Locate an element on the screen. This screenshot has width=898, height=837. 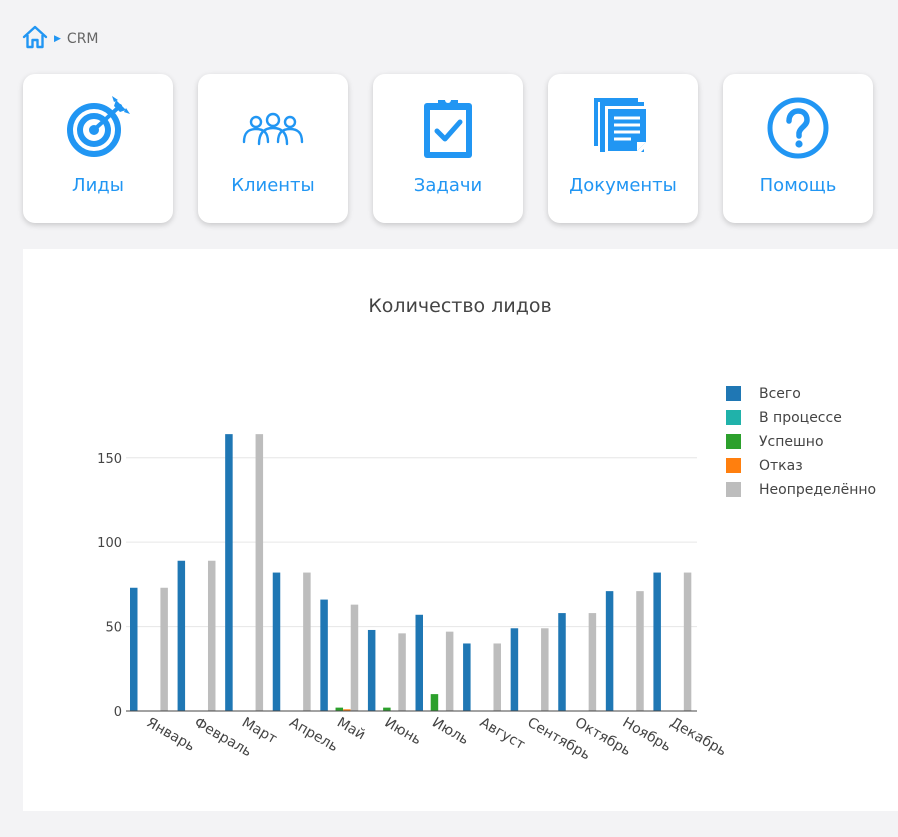
tile-label: Задачи is located at coordinates (448, 185).